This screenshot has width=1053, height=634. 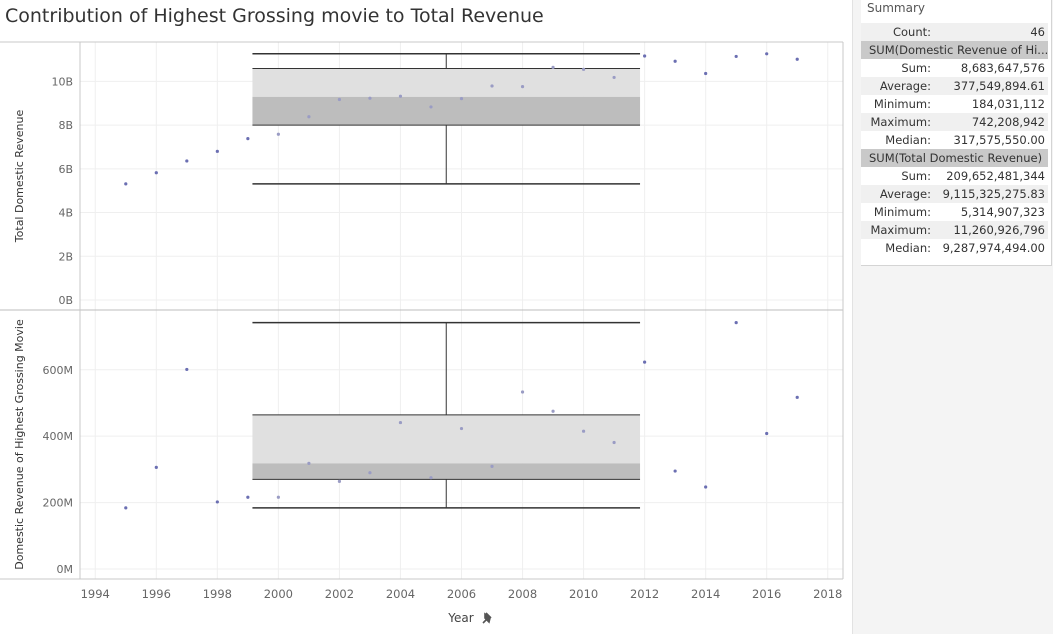 What do you see at coordinates (583, 594) in the screenshot?
I see `x-tick-label: 2010` at bounding box center [583, 594].